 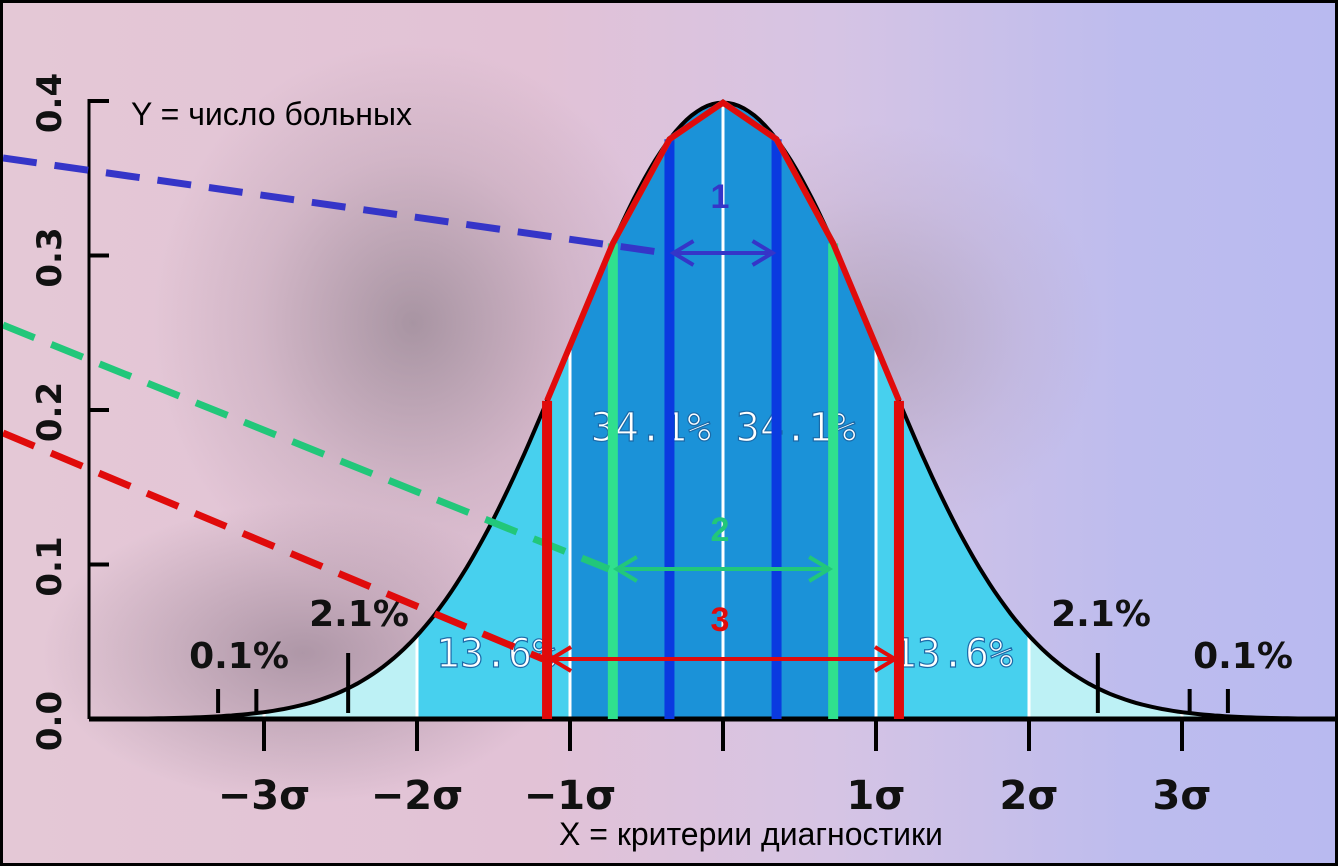 What do you see at coordinates (720, 530) in the screenshot?
I see `interval-number: 2` at bounding box center [720, 530].